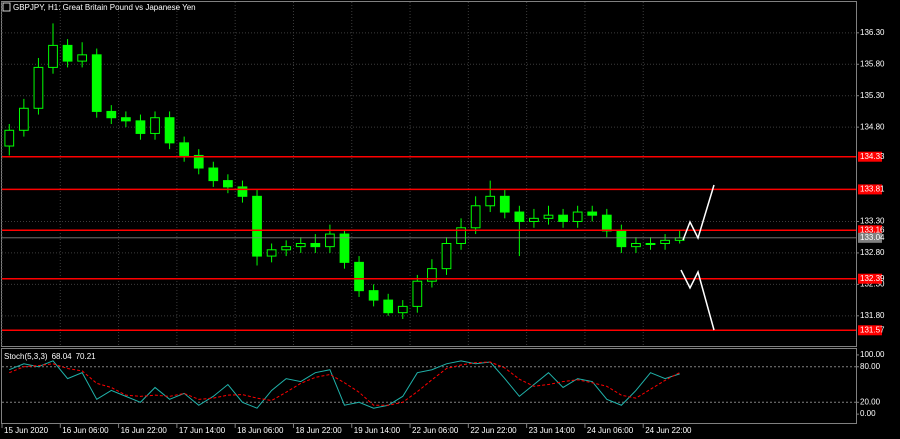 This screenshot has width=900, height=439. What do you see at coordinates (435, 430) in the screenshot?
I see `x-tick-label: 22 Jun 06:00` at bounding box center [435, 430].